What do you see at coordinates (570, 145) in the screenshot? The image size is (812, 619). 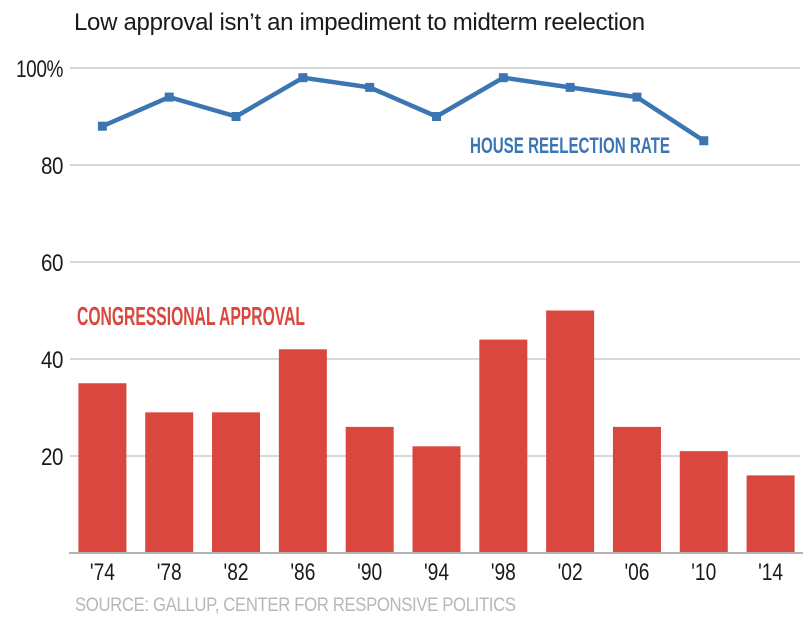 I see `series-label-house-reelection: HOUSE REELECTION RATE` at bounding box center [570, 145].